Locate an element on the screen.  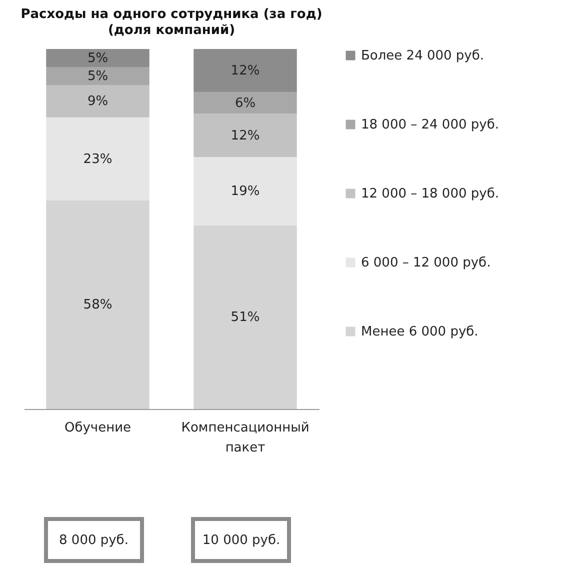
data-label: 23% is located at coordinates (97, 159).